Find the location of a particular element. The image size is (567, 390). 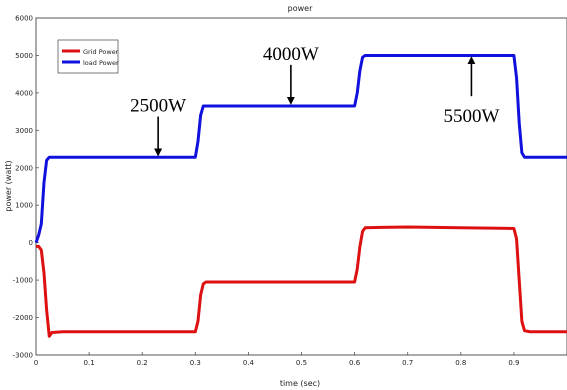

legend: Grid Power load Power is located at coordinates (88, 56).